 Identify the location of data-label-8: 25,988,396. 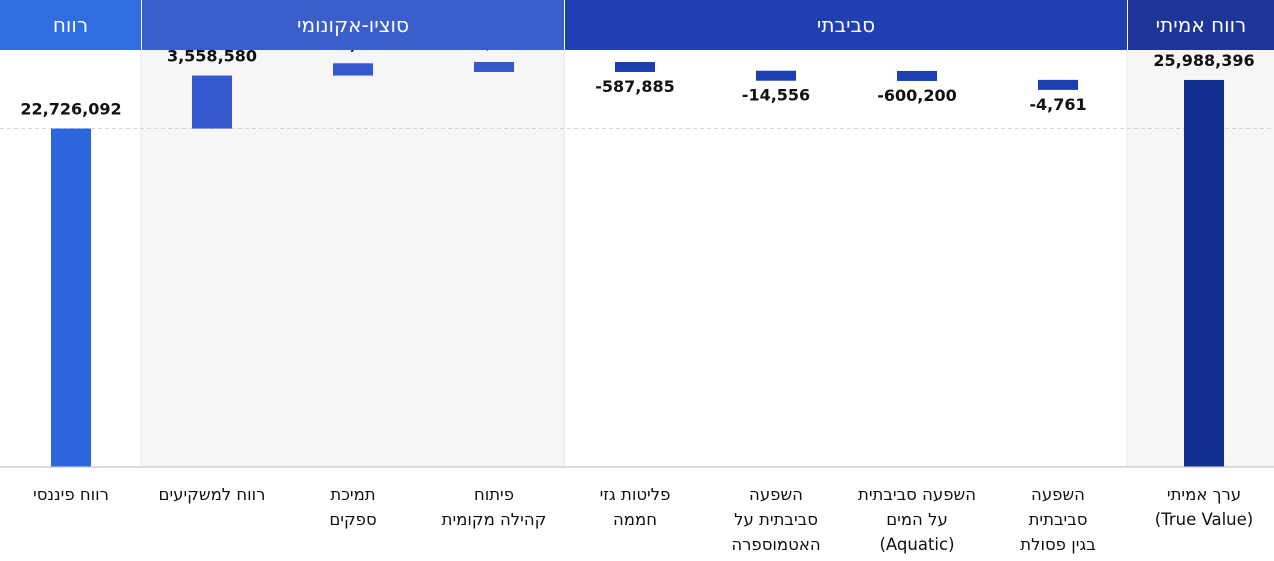
(1203, 60).